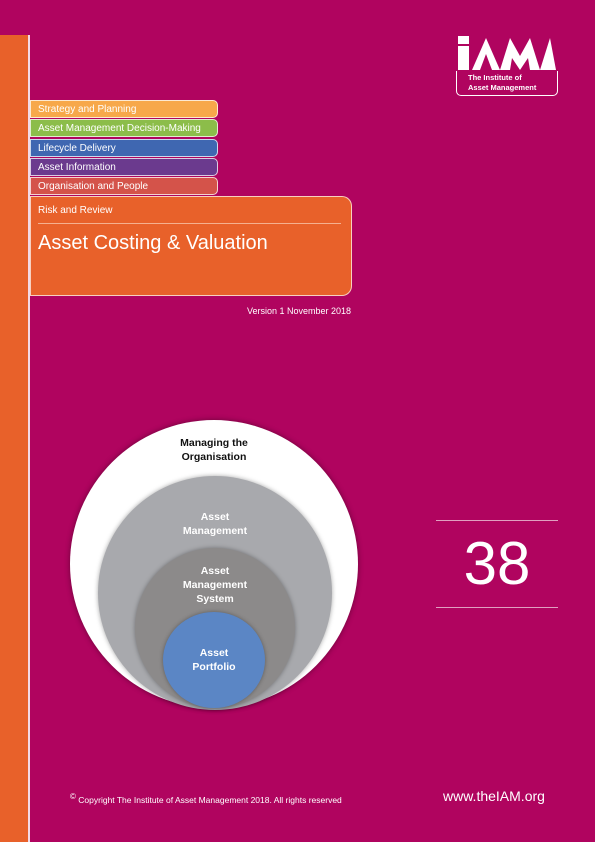 Image resolution: width=595 pixels, height=842 pixels. Describe the element at coordinates (75, 210) in the screenshot. I see `panel-category: Risk and Review` at that location.